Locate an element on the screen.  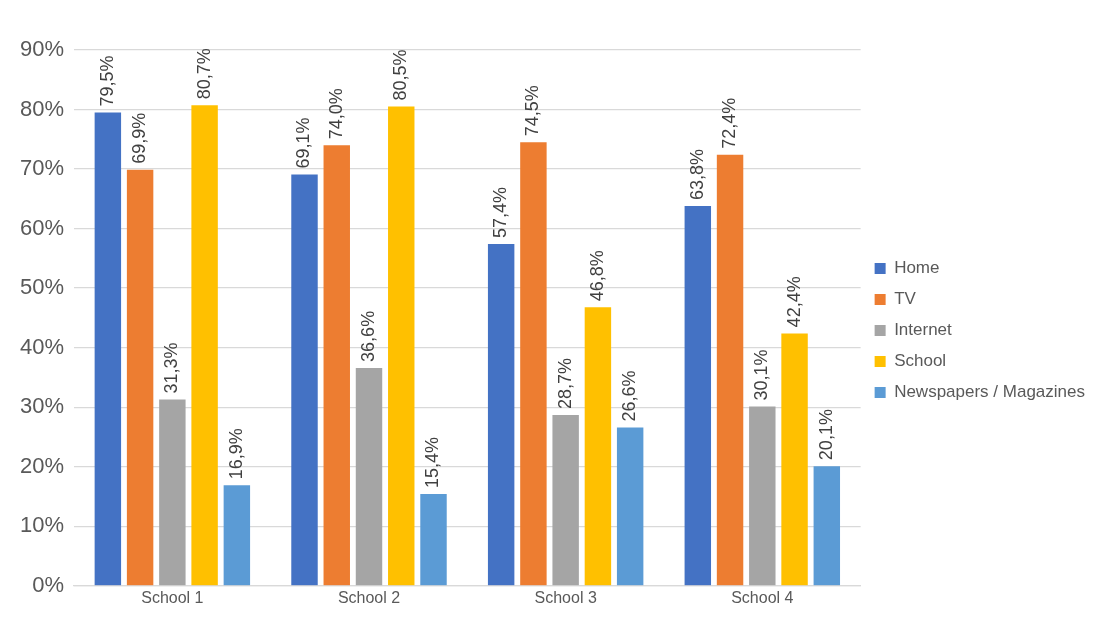
y-tick-label: 0% is located at coordinates (48, 584).